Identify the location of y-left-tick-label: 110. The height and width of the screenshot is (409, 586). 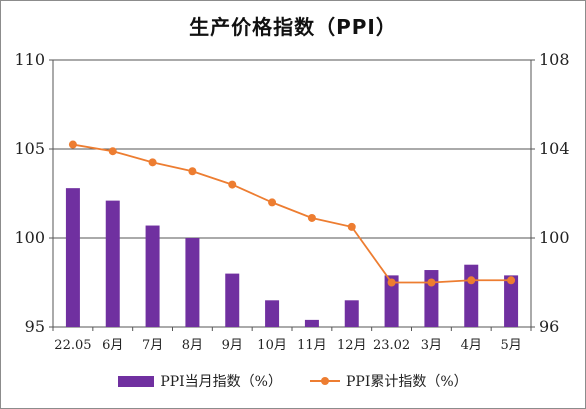
(29, 59).